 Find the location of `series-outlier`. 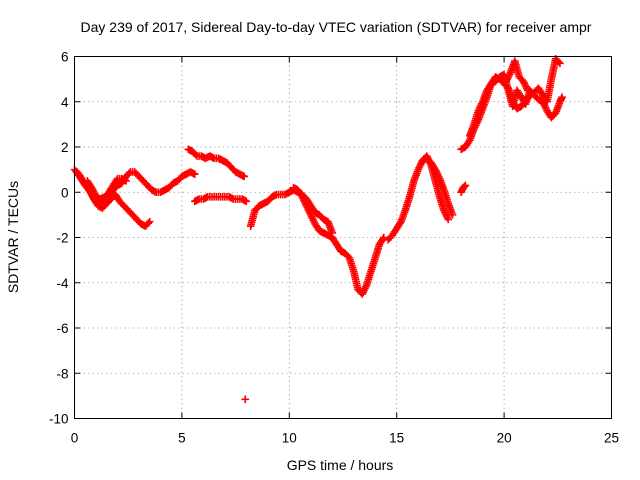

series-outlier is located at coordinates (245, 399).